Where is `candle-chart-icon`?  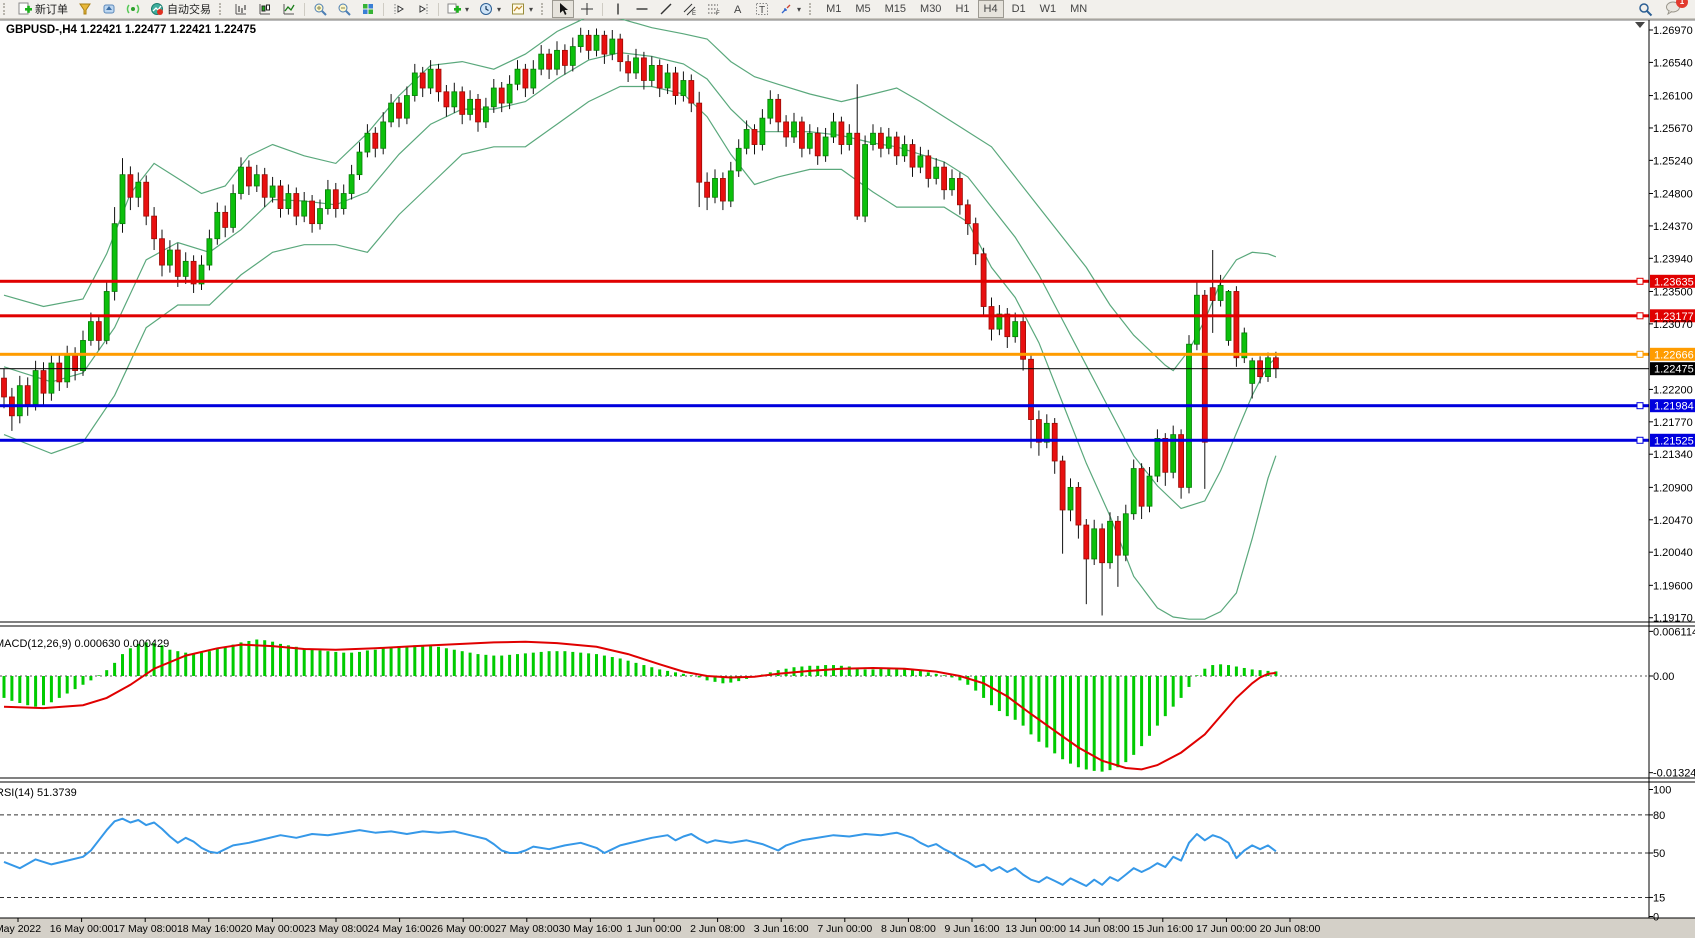
candle-chart-icon is located at coordinates (265, 9).